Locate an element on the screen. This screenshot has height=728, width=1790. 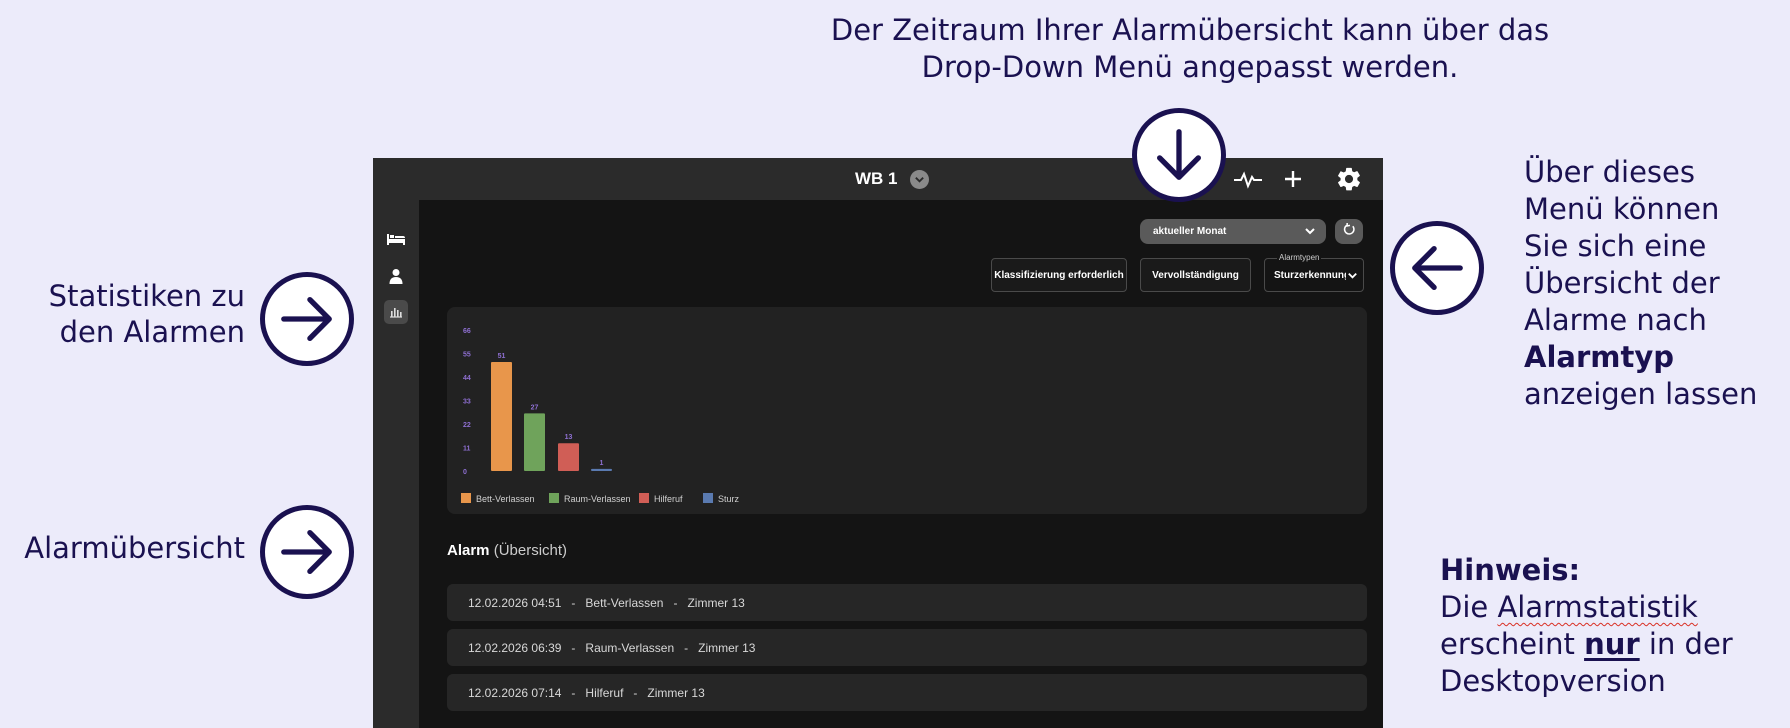
annotation-alarm-overview: Alarmübersicht is located at coordinates (127, 548).